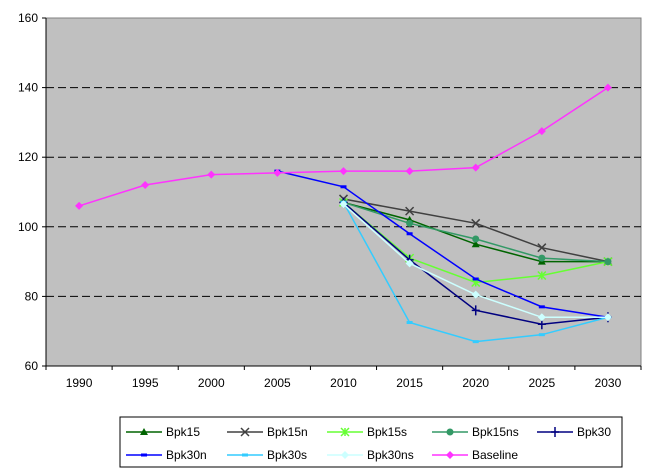 This screenshot has width=651, height=469. I want to click on legend-label: Bpk15s, so click(387, 432).